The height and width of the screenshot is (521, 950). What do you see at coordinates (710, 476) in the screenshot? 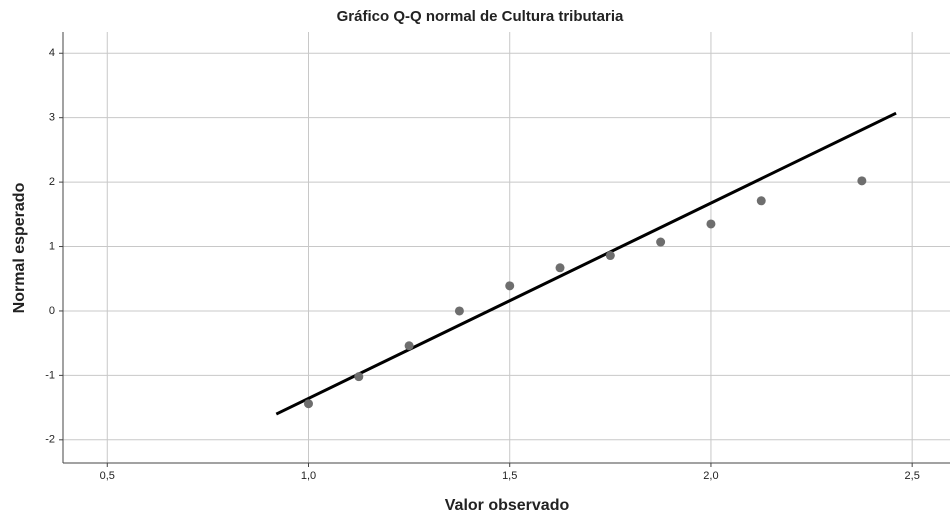
I see `x-tick-label: 2,0` at bounding box center [710, 476].